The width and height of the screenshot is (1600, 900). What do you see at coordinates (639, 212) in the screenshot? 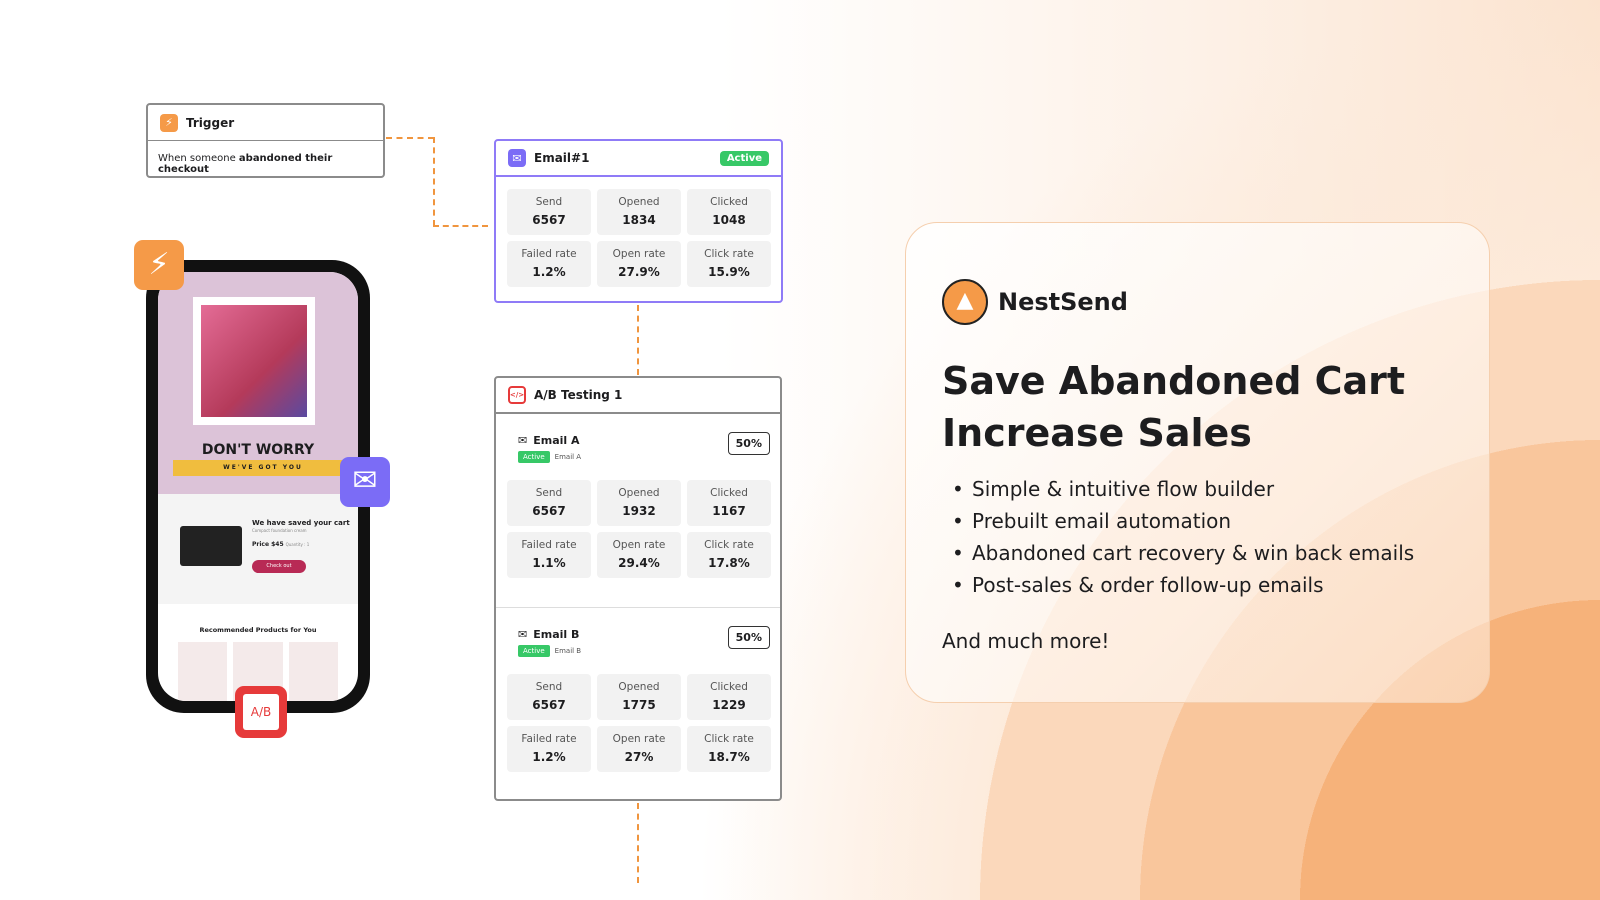
I see `stat-cell: Opened 1834` at bounding box center [639, 212].